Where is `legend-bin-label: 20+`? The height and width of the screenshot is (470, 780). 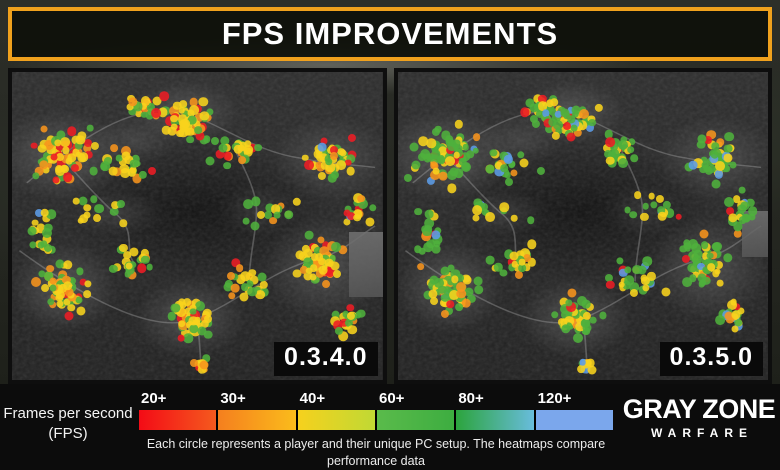
legend-bin-label: 20+ is located at coordinates (154, 398).